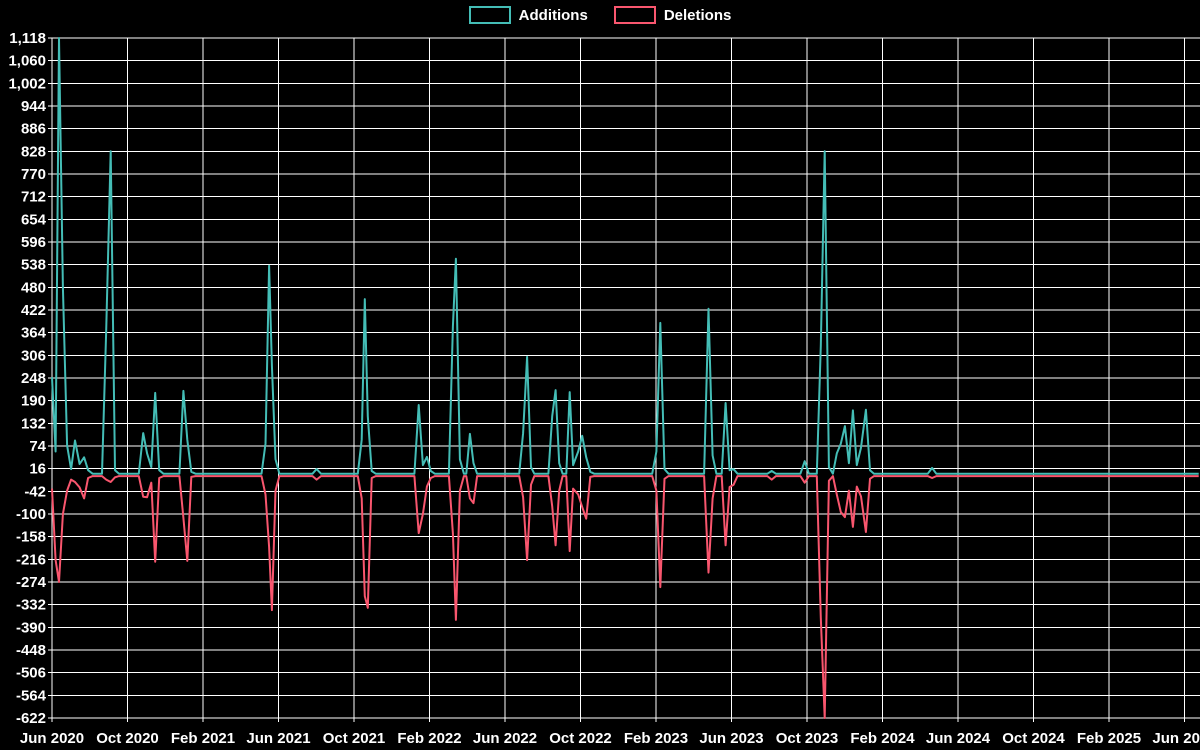 The height and width of the screenshot is (750, 1200). What do you see at coordinates (33, 401) in the screenshot?
I see `svg-text: 190` at bounding box center [33, 401].